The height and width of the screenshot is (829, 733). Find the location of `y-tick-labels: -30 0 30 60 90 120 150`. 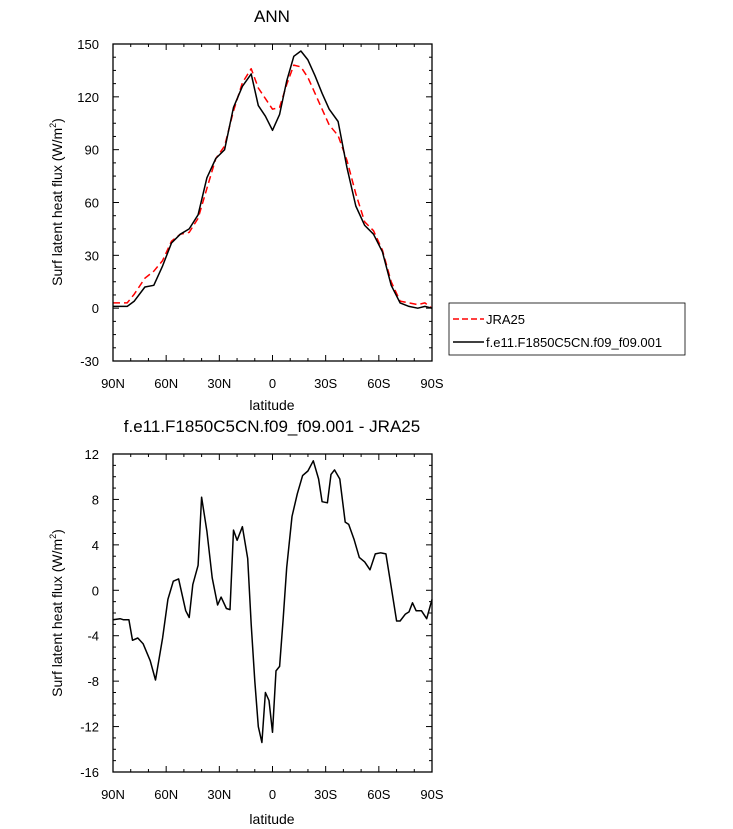

y-tick-labels: -30 0 30 60 90 120 150 is located at coordinates (88, 203).